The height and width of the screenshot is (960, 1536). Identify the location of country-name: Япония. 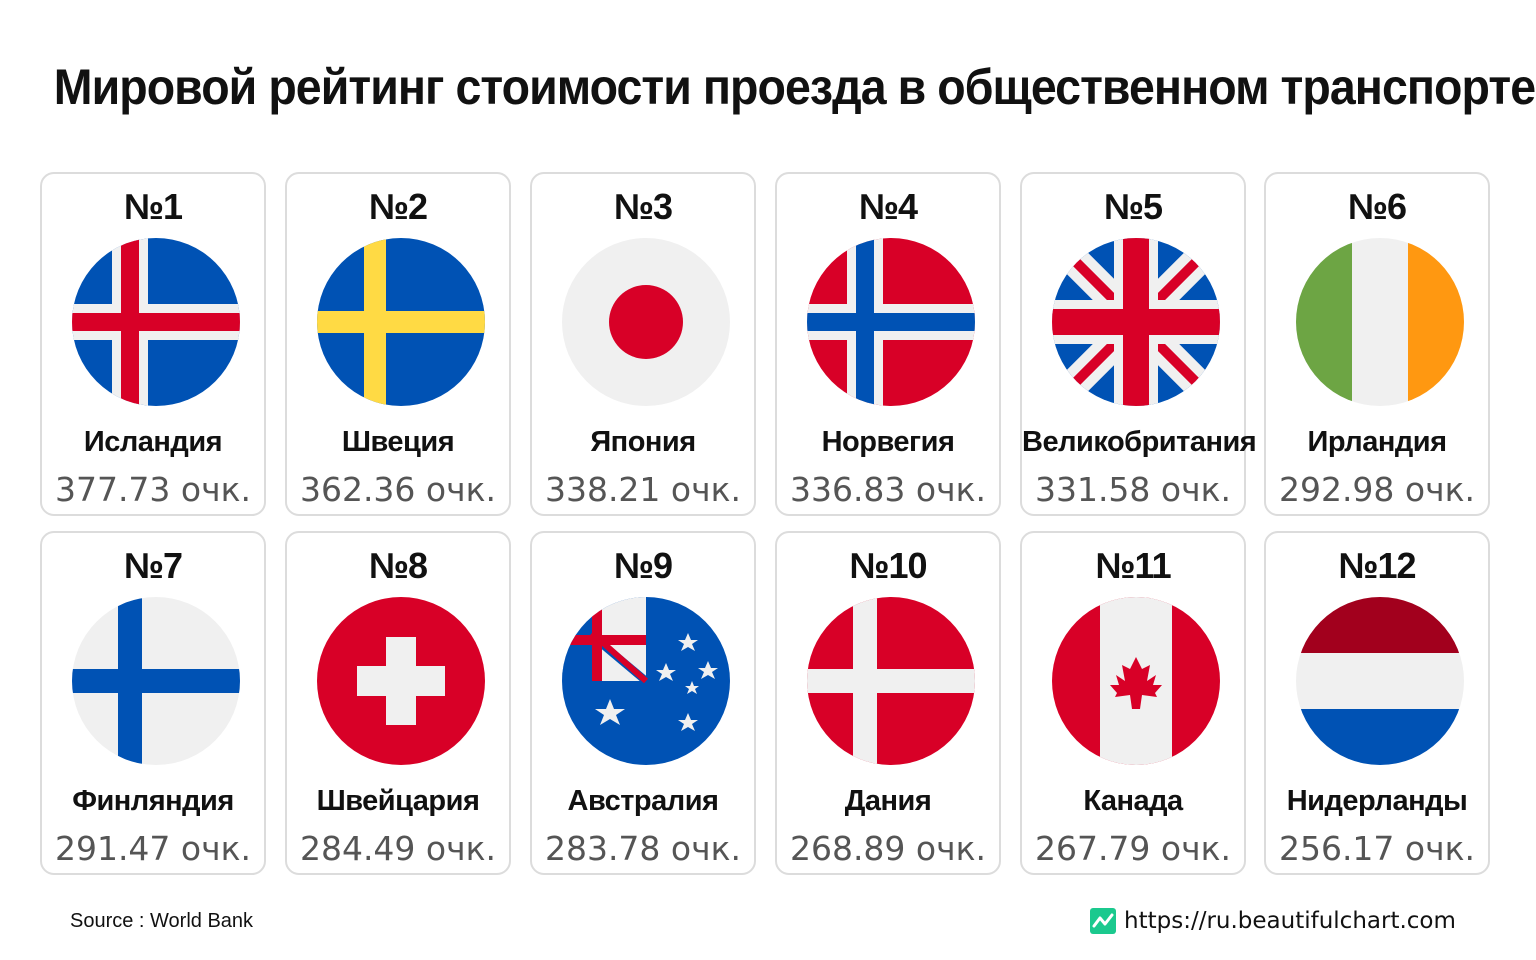
(643, 442).